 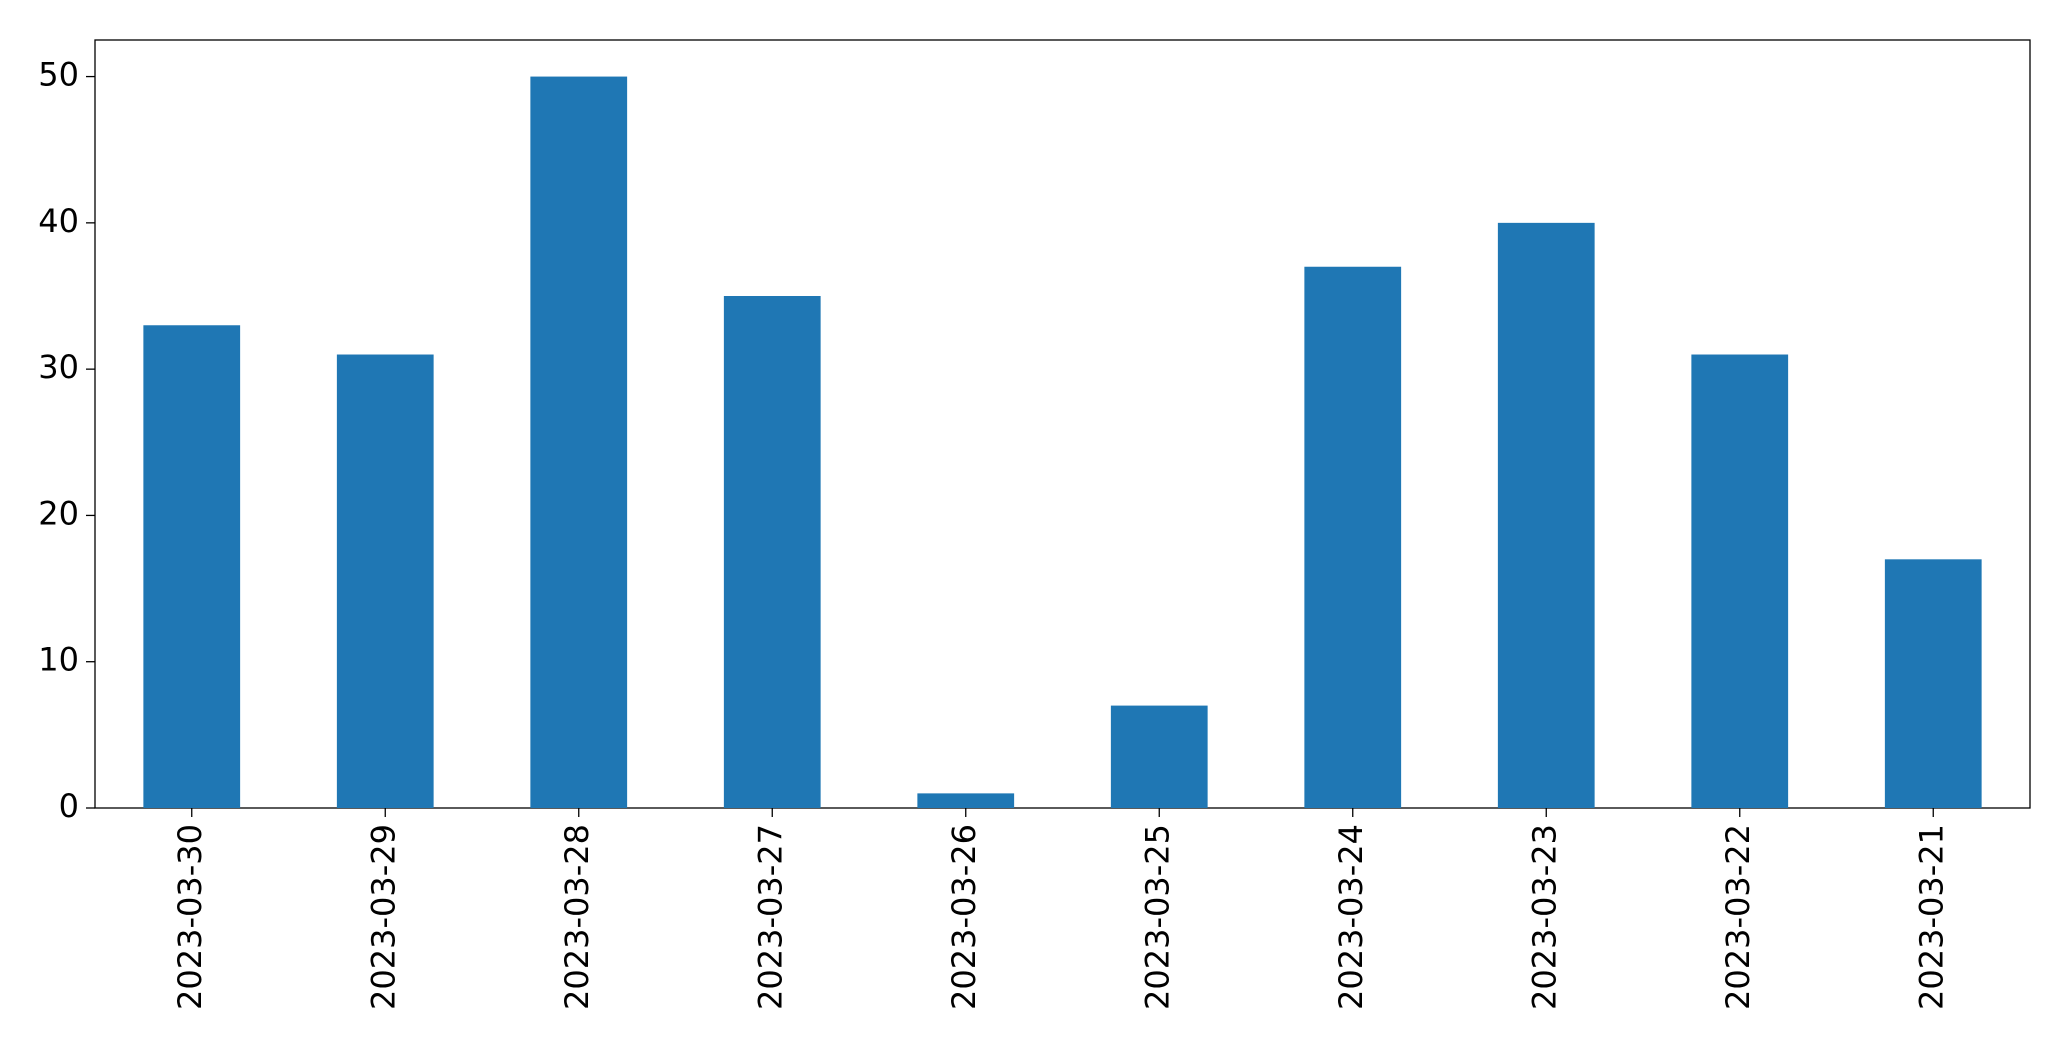 What do you see at coordinates (58, 513) in the screenshot?
I see `y-tick-label: 20` at bounding box center [58, 513].